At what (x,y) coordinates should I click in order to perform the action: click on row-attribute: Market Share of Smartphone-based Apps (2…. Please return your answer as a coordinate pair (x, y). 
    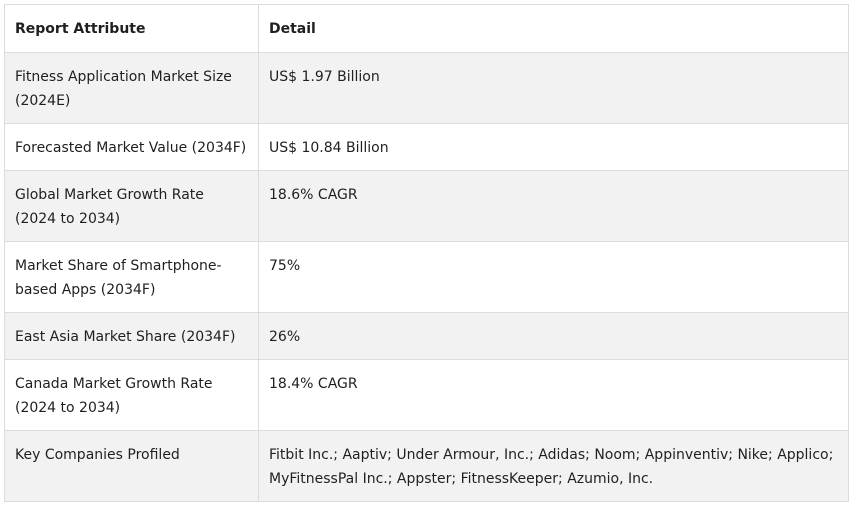
    Looking at the image, I should click on (131, 277).